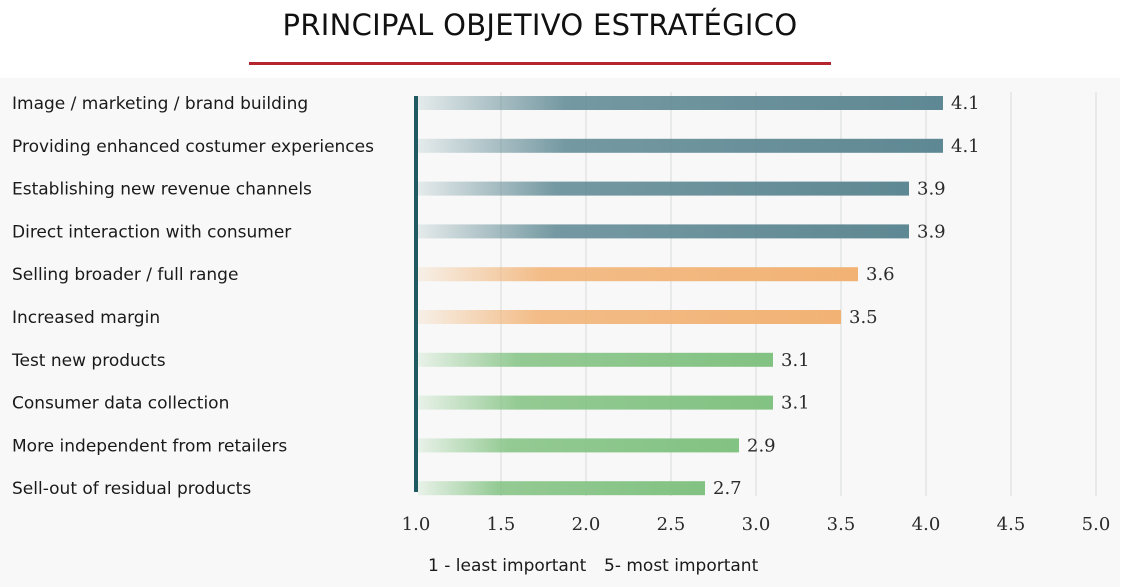 The height and width of the screenshot is (587, 1140). I want to click on title-underline, so click(540, 63).